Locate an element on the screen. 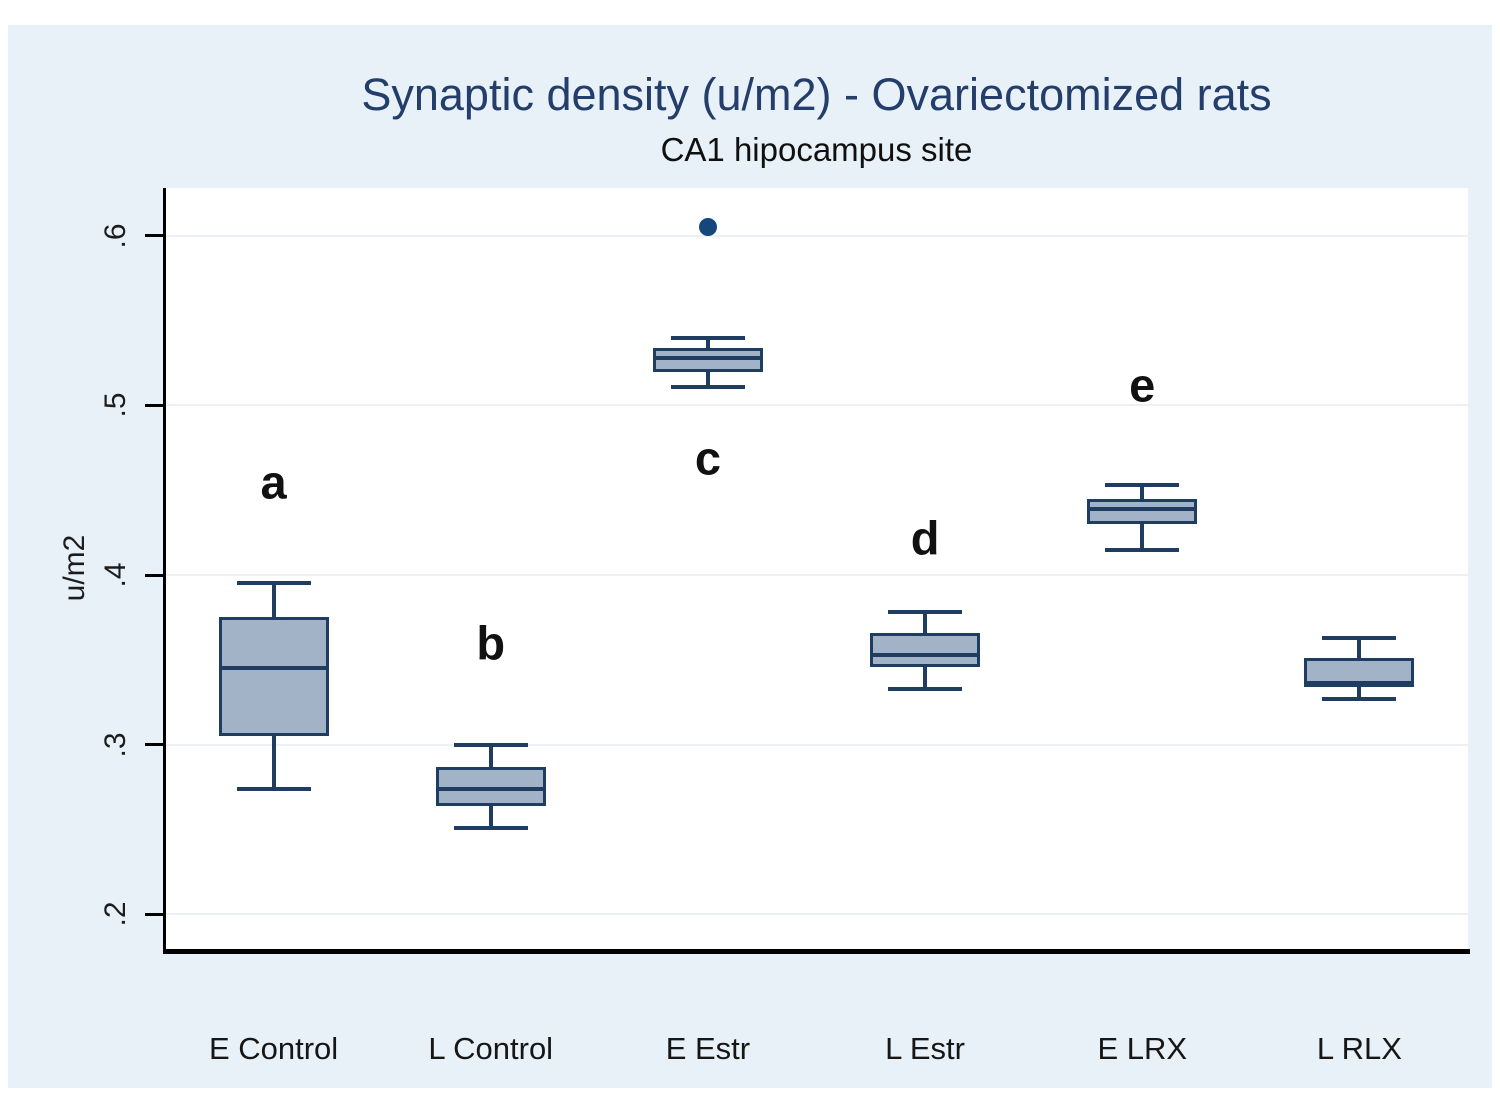 This screenshot has height=1095, width=1500. x-category-label: L Estr is located at coordinates (925, 1048).